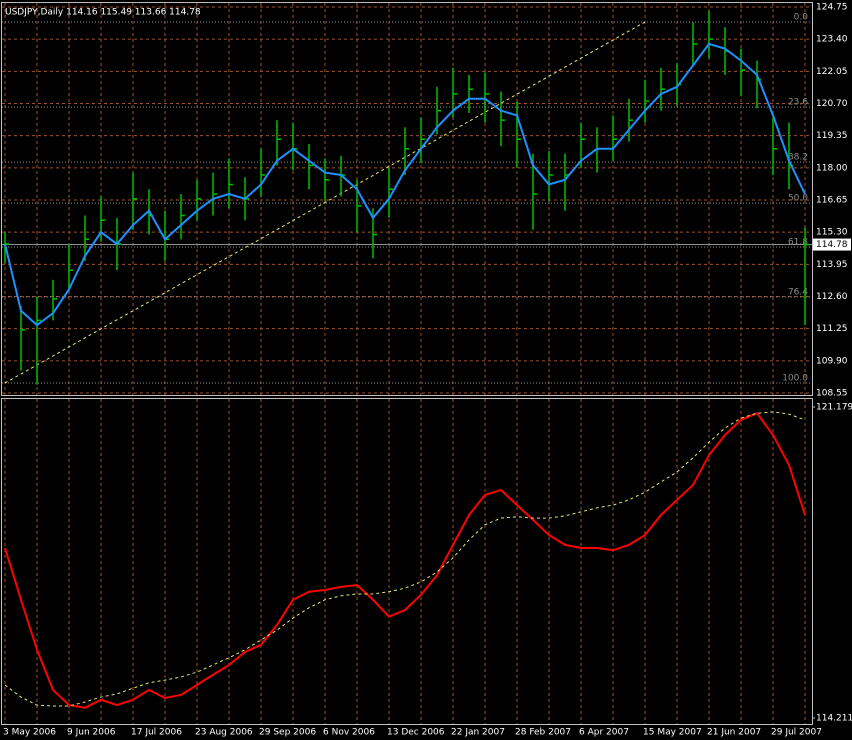 Image resolution: width=852 pixels, height=740 pixels. Describe the element at coordinates (832, 136) in the screenshot. I see `y-tick-label: 119.35` at that location.